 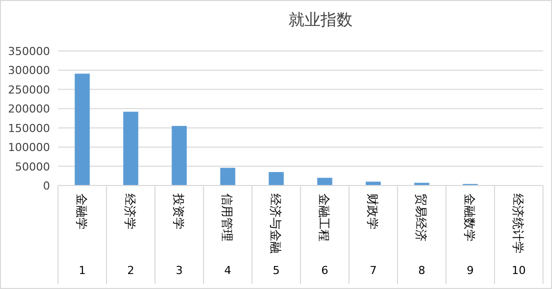 What do you see at coordinates (32, 167) in the screenshot?
I see `y-tick-label: 50000` at bounding box center [32, 167].